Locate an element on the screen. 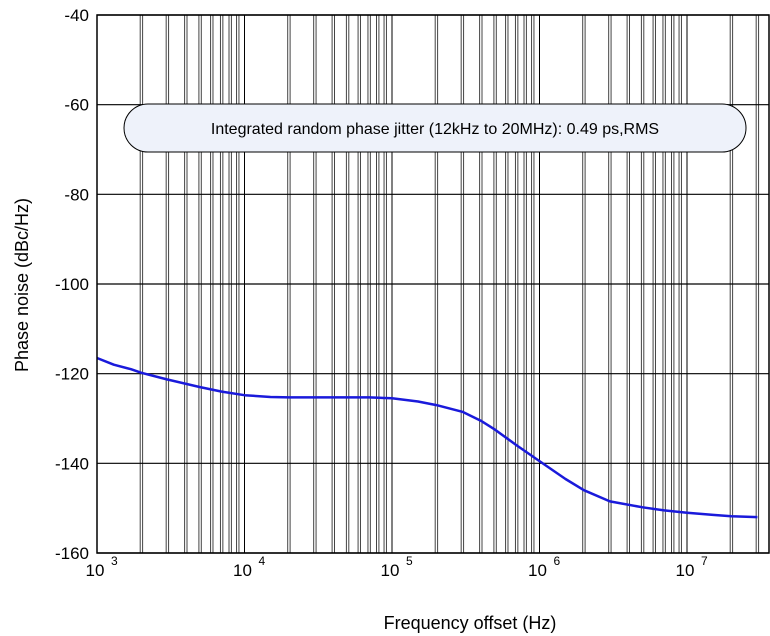  y-tick-label: -100 is located at coordinates (72, 284).